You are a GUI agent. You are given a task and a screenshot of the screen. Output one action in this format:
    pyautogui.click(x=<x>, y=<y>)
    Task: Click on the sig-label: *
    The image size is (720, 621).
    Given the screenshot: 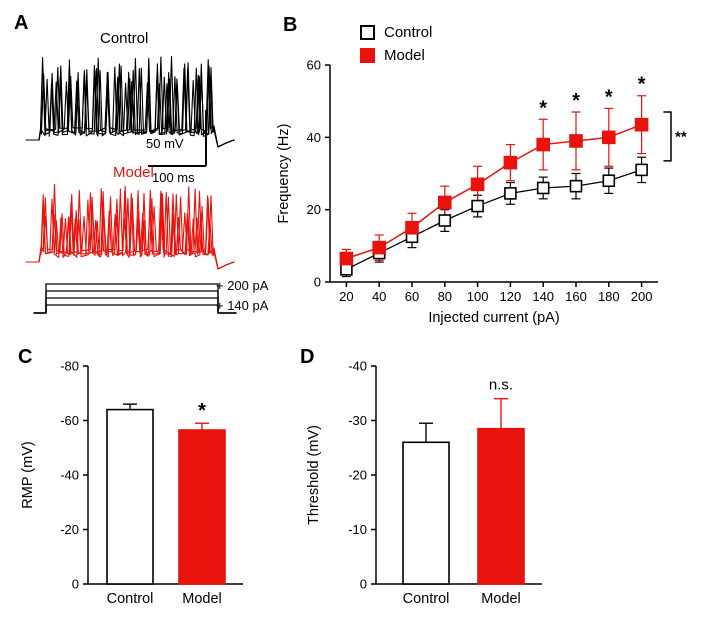 What is the action you would take?
    pyautogui.click(x=202, y=411)
    